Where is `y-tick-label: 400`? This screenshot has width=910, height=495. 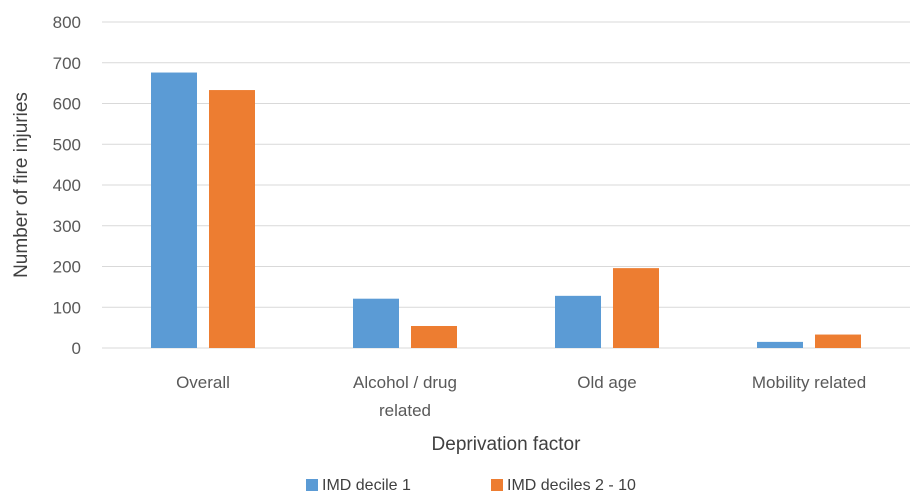
y-tick-label: 400 is located at coordinates (67, 185).